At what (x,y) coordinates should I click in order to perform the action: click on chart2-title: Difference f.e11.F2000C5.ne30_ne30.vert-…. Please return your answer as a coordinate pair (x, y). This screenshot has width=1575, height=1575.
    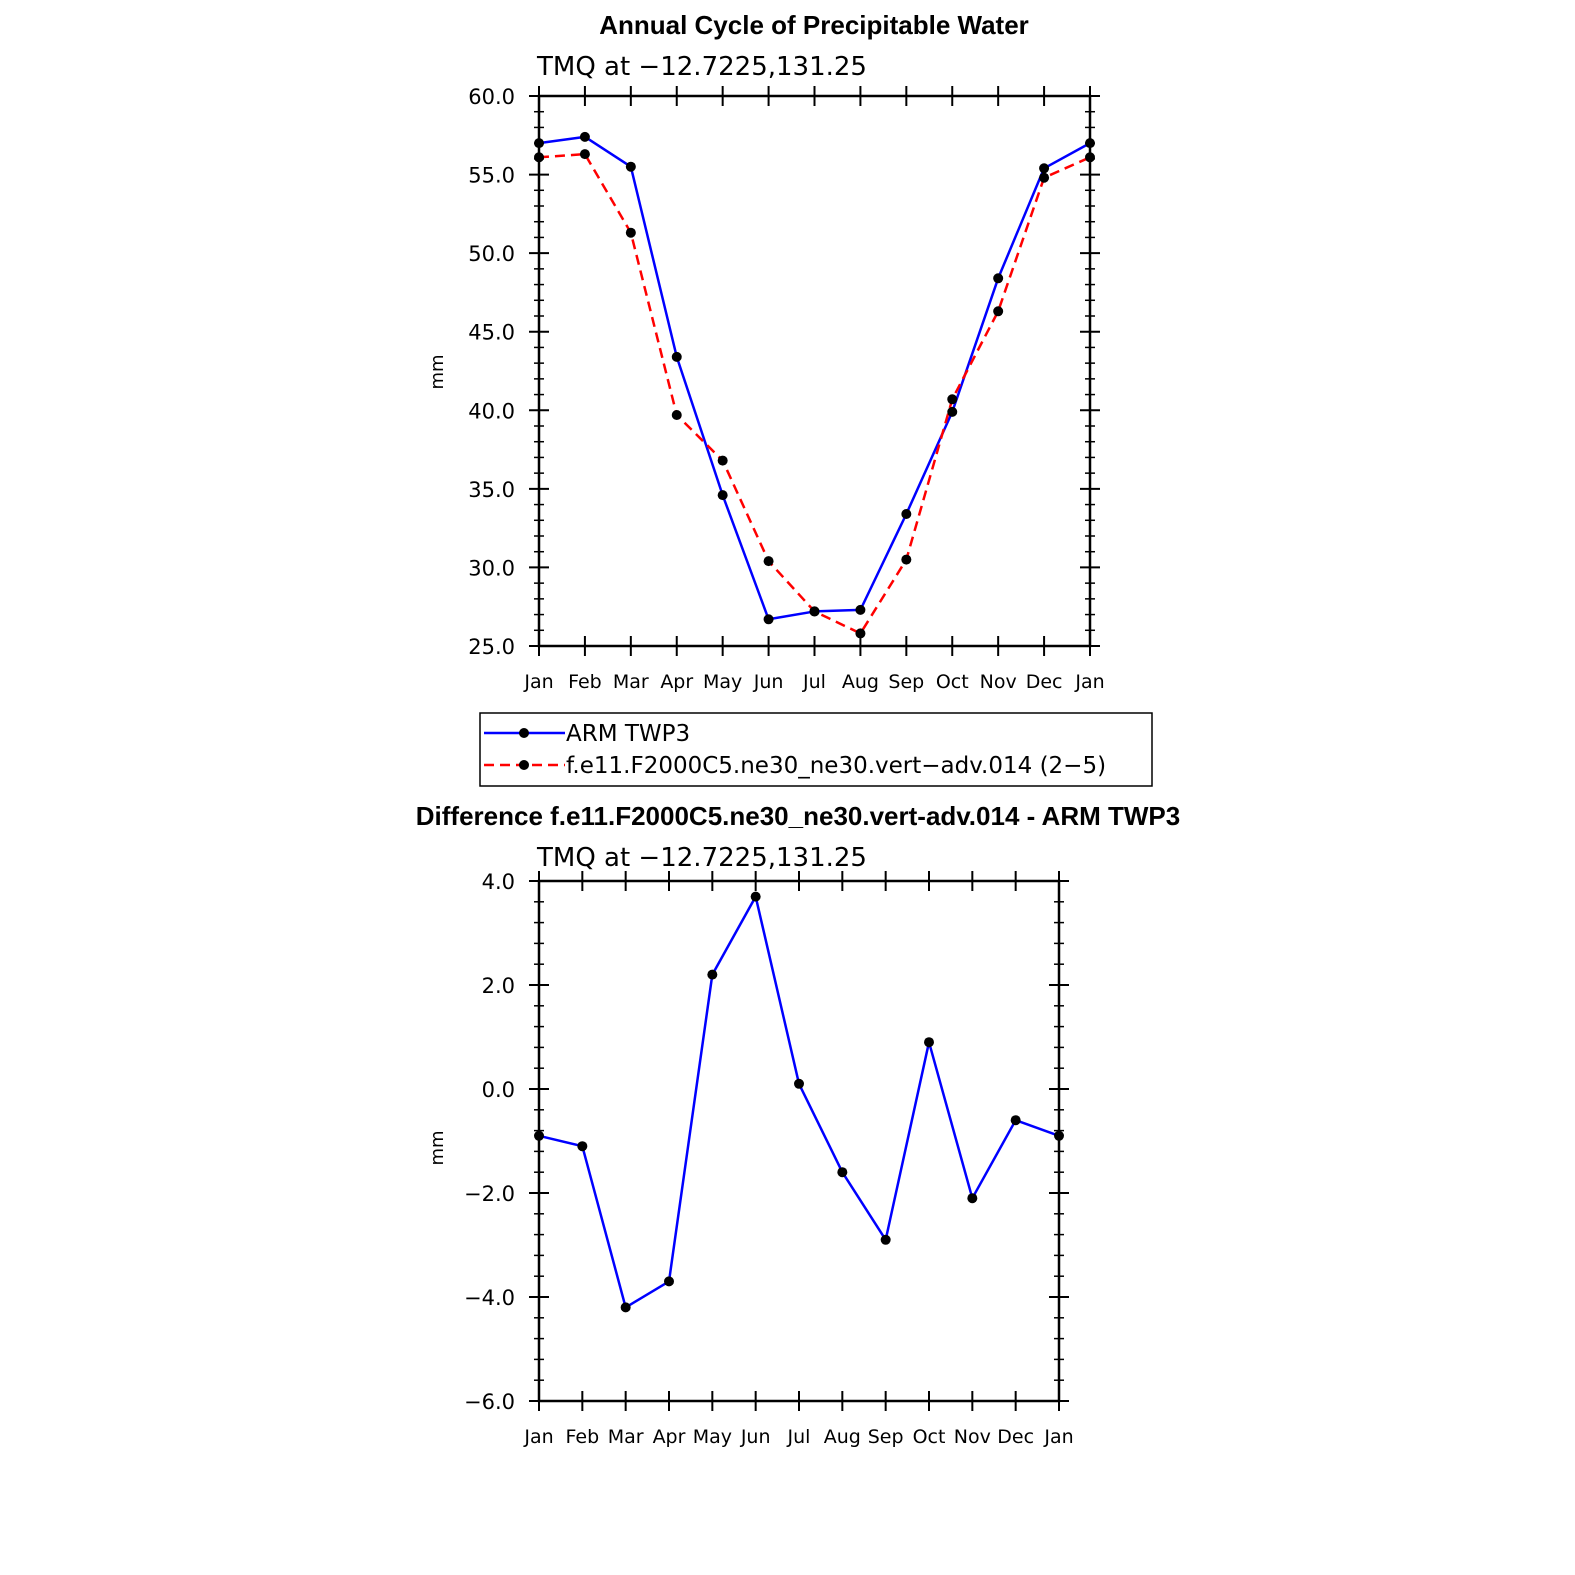
    Looking at the image, I should click on (798, 816).